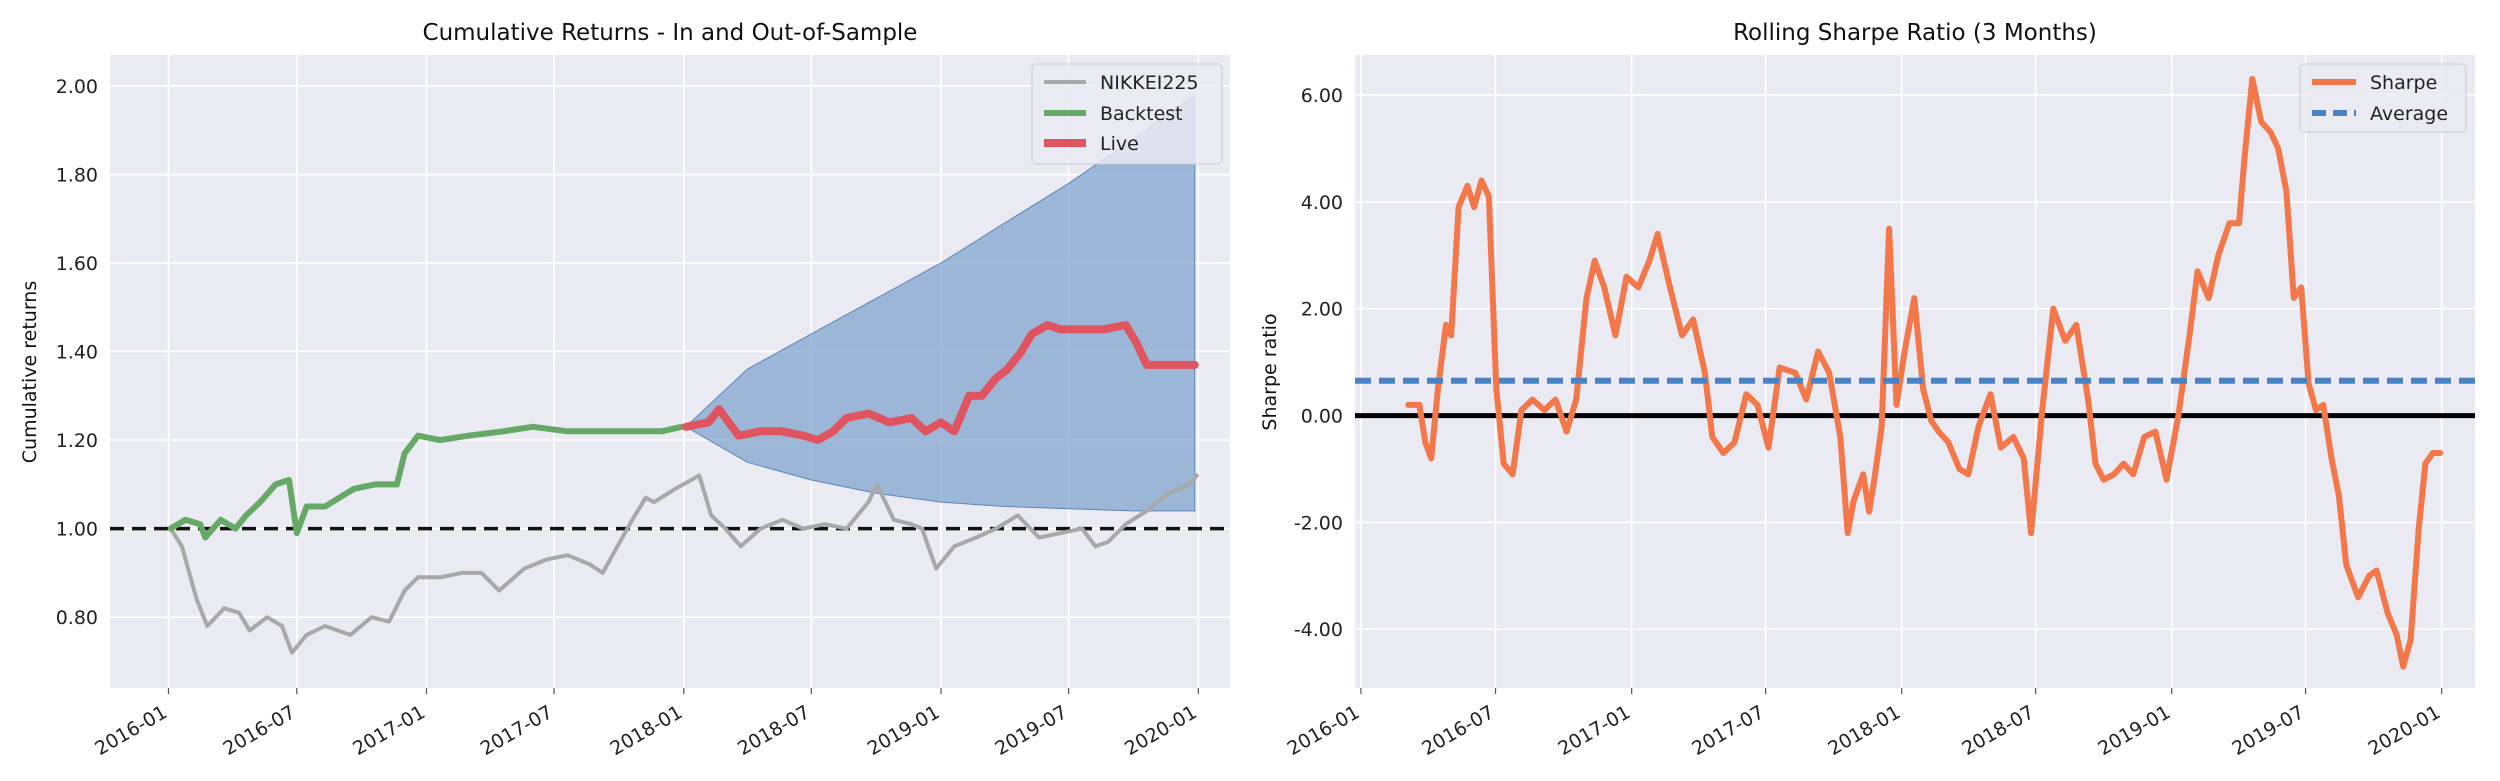 Image resolution: width=2500 pixels, height=781 pixels. I want to click on chart-title: Rolling Sharpe Ratio (3 Months), so click(1915, 33).